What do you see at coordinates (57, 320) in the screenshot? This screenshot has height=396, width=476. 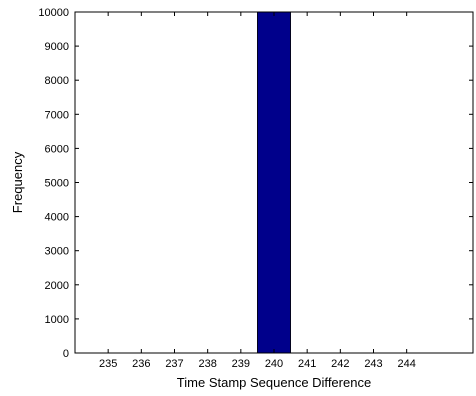 I see `y-tick-label: 1000` at bounding box center [57, 320].